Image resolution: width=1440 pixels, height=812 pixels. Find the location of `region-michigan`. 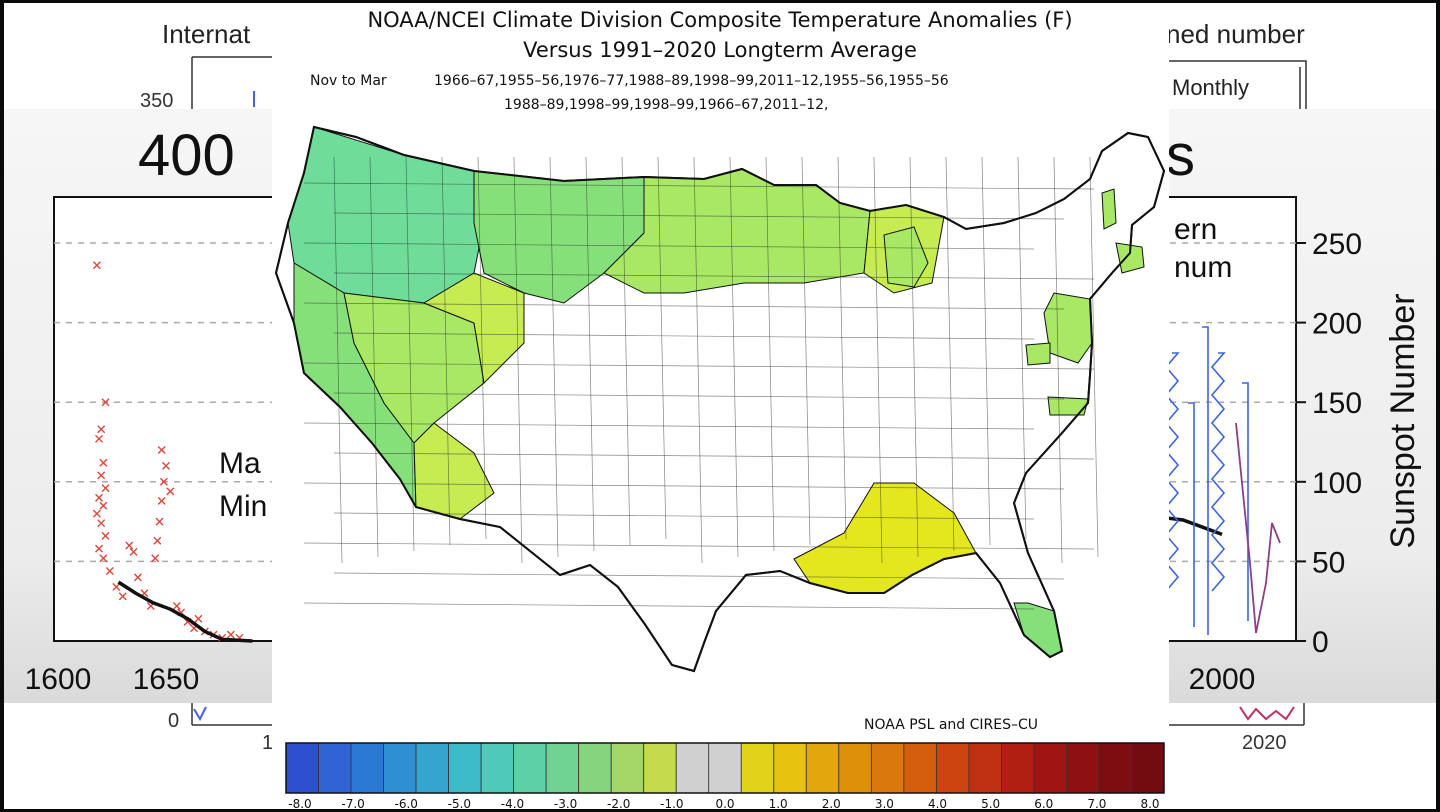

region-michigan is located at coordinates (906, 257).